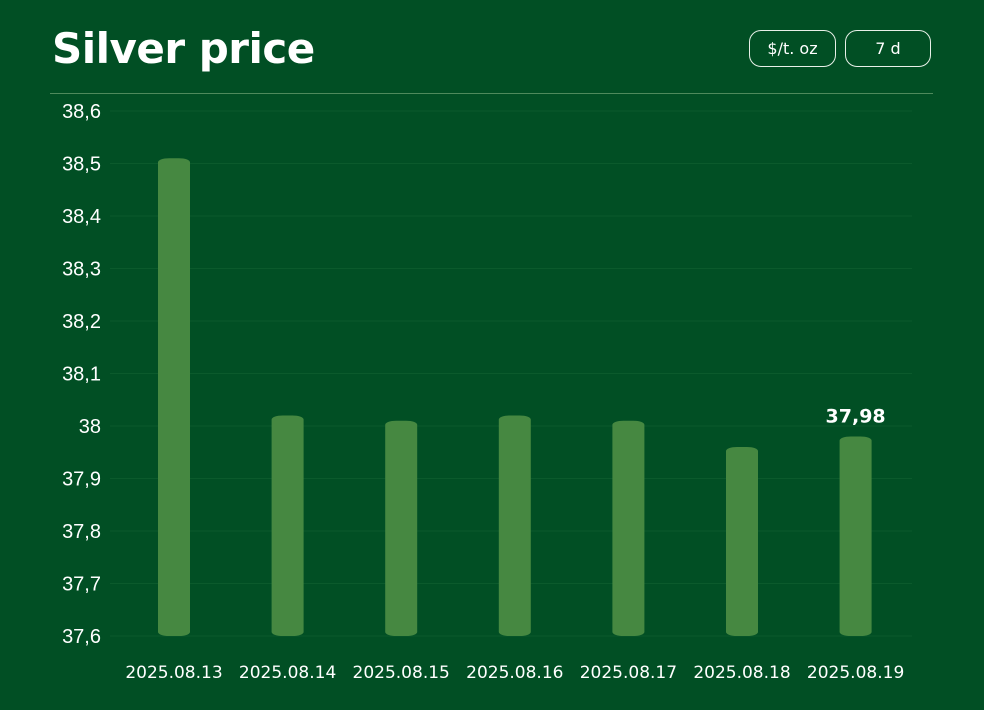 This screenshot has height=710, width=984. I want to click on x-tick-label: 2025.08.17, so click(628, 673).